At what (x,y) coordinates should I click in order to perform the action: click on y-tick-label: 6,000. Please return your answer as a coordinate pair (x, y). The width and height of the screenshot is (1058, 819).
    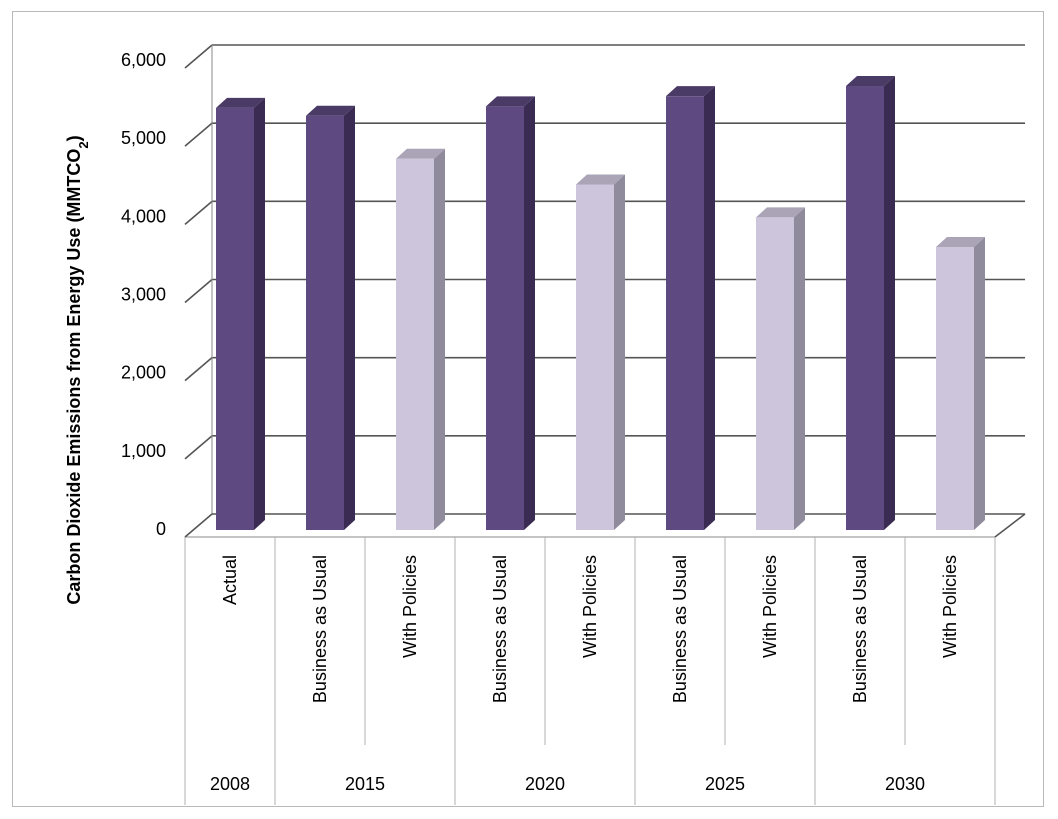
    Looking at the image, I should click on (143, 60).